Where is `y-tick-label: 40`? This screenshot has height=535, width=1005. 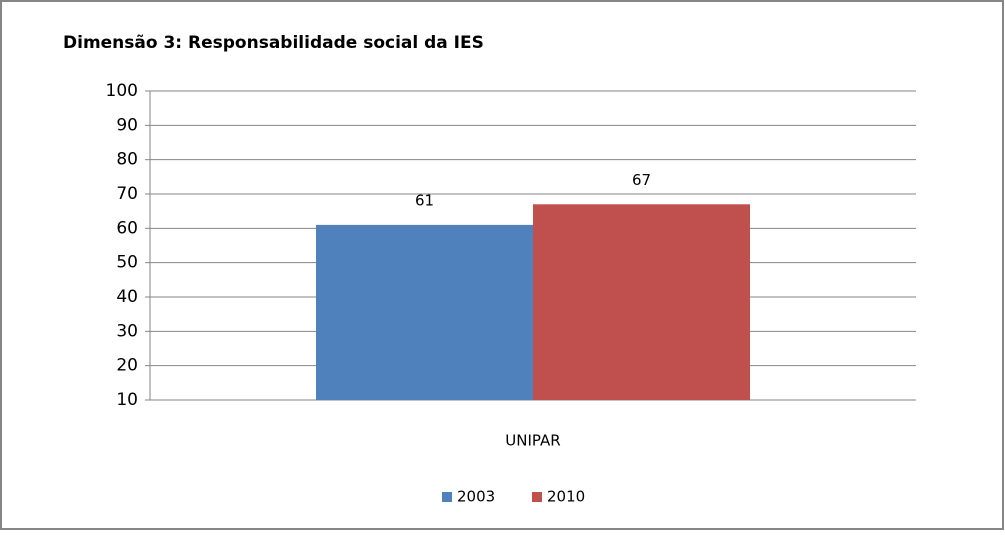
y-tick-label: 40 is located at coordinates (127, 297).